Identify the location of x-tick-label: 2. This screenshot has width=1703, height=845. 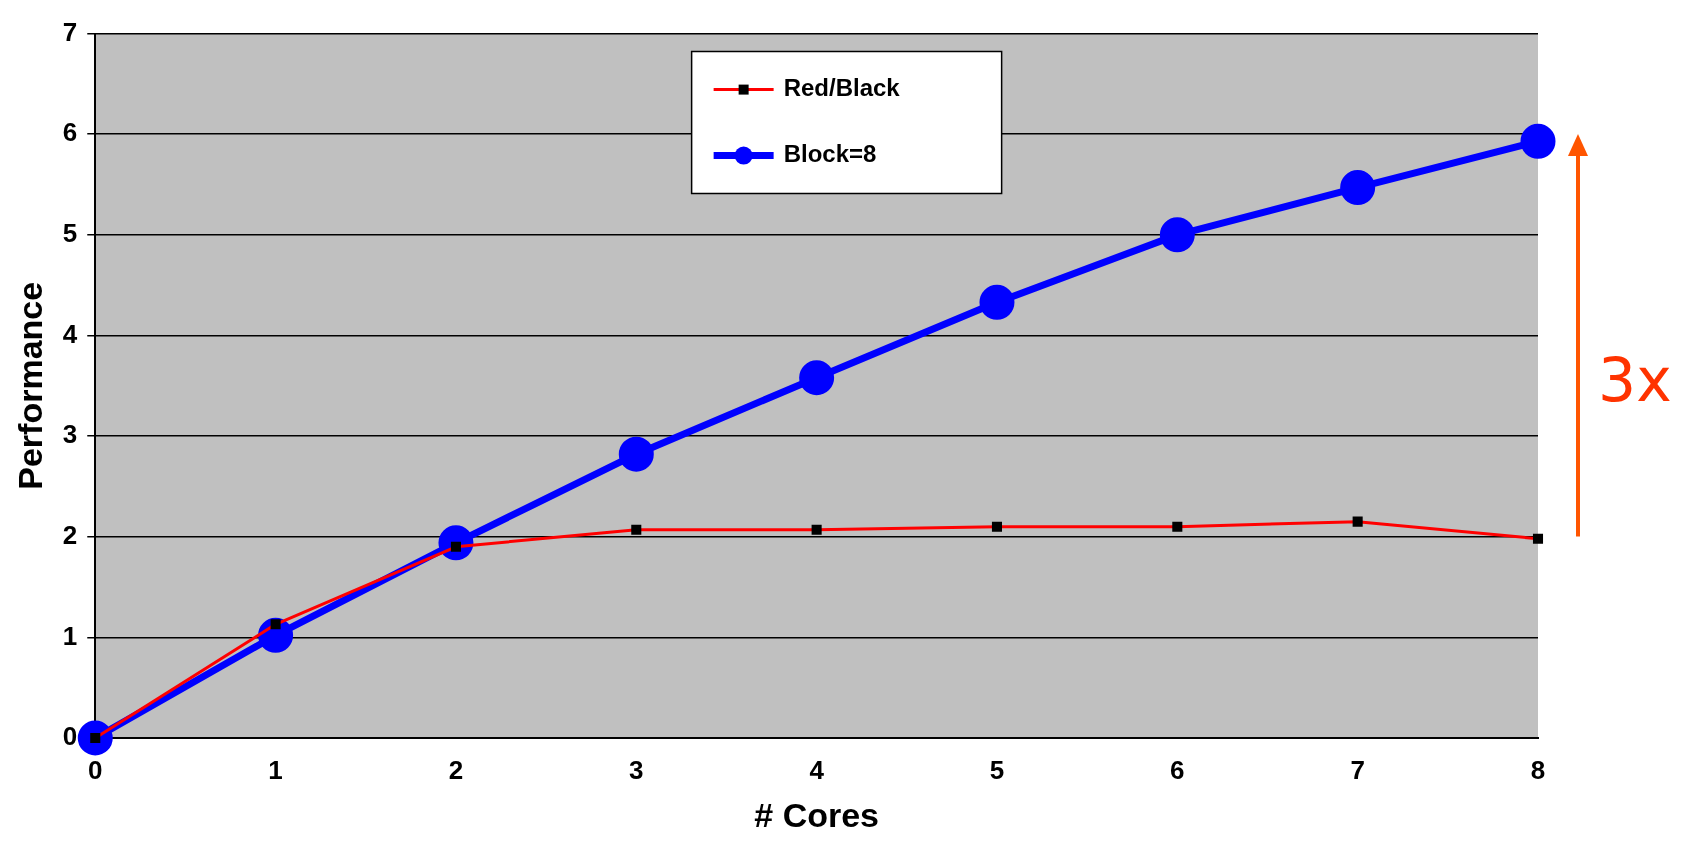
(456, 769).